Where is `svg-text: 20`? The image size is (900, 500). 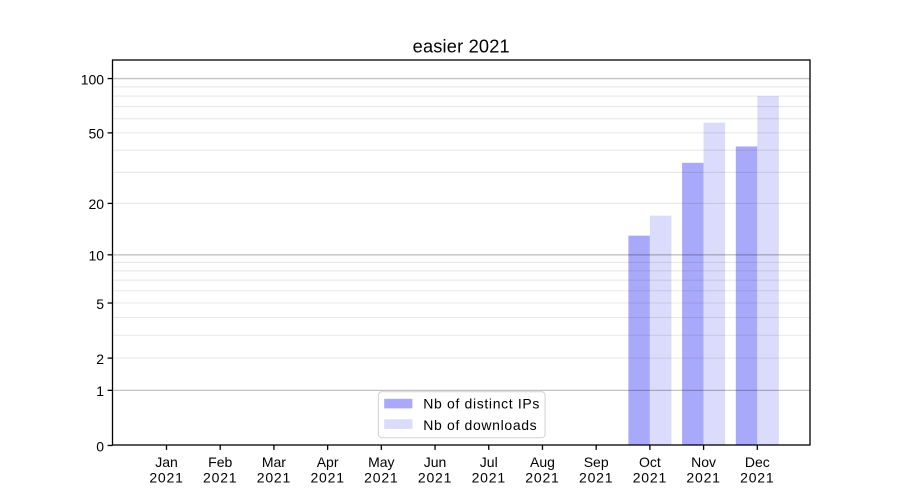
svg-text: 20 is located at coordinates (97, 204).